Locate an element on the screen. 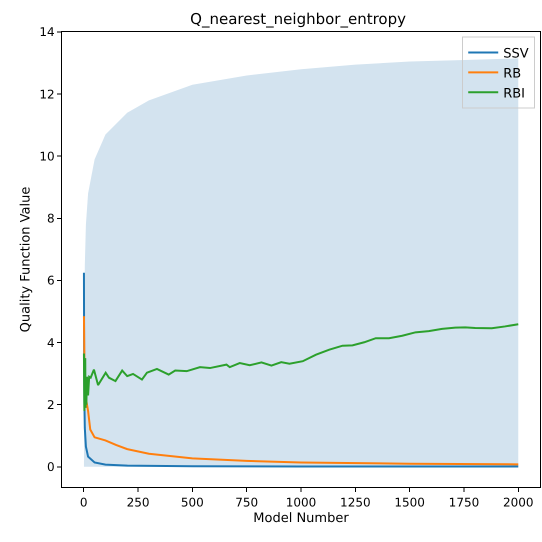 Image resolution: width=542 pixels, height=542 pixels. x-tick-label: 250 is located at coordinates (138, 502).